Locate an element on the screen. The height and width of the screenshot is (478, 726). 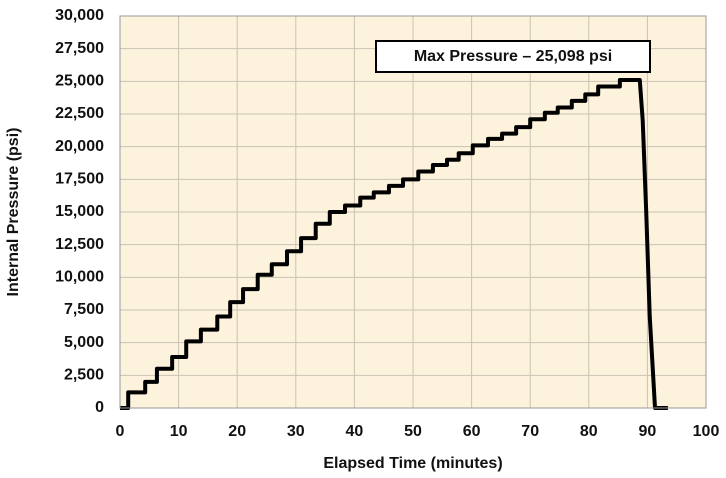
y-tick-label: 2,500 is located at coordinates (84, 375).